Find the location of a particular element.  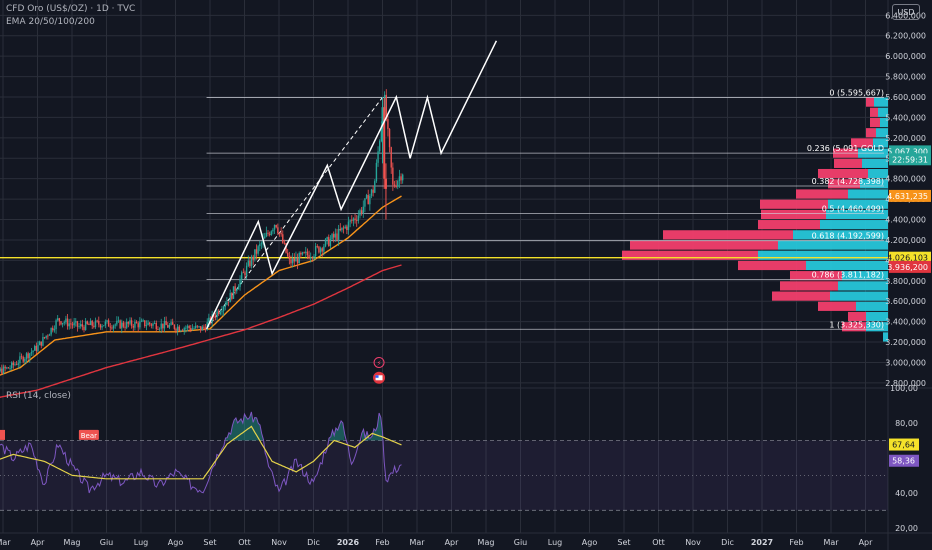

rsi-value-text: 67,64 is located at coordinates (903, 445).